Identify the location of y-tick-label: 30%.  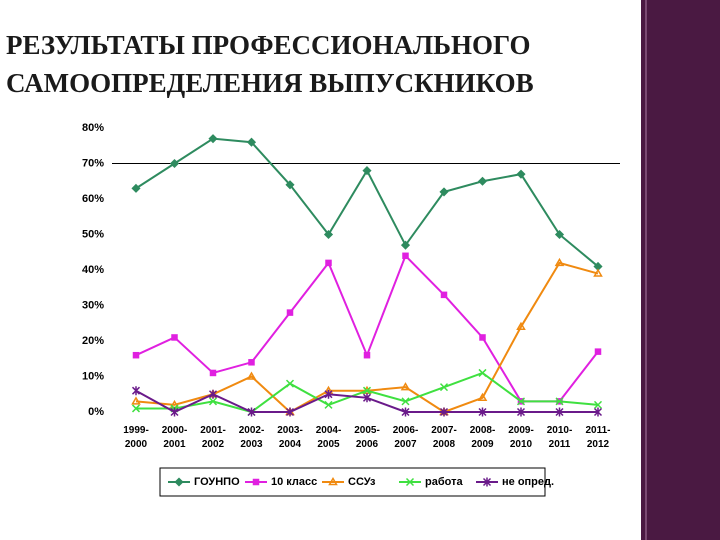
(93, 305).